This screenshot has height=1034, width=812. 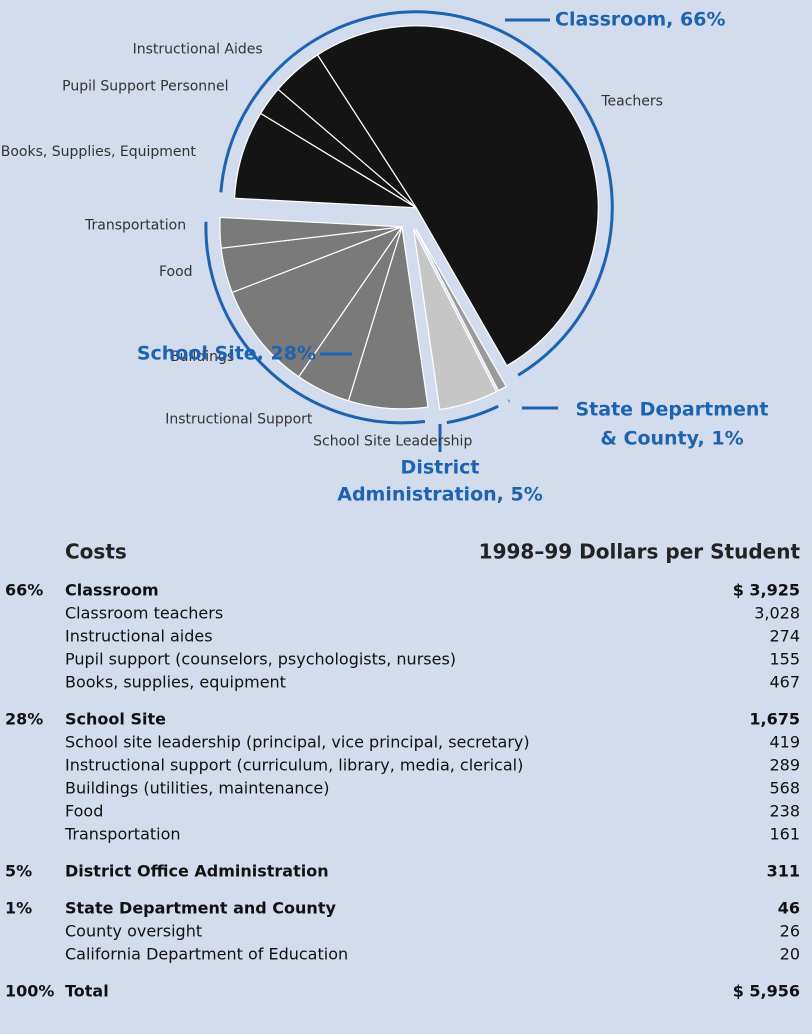 I want to click on section-percent: 5%, so click(x=18, y=871).